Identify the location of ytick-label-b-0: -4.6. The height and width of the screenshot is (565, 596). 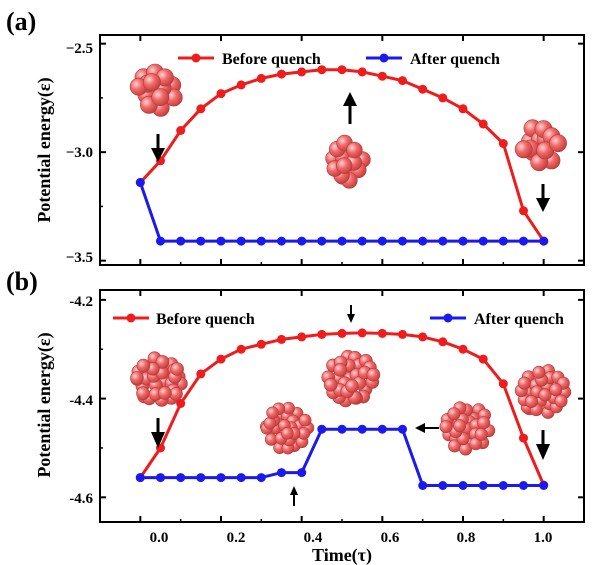
(81, 499).